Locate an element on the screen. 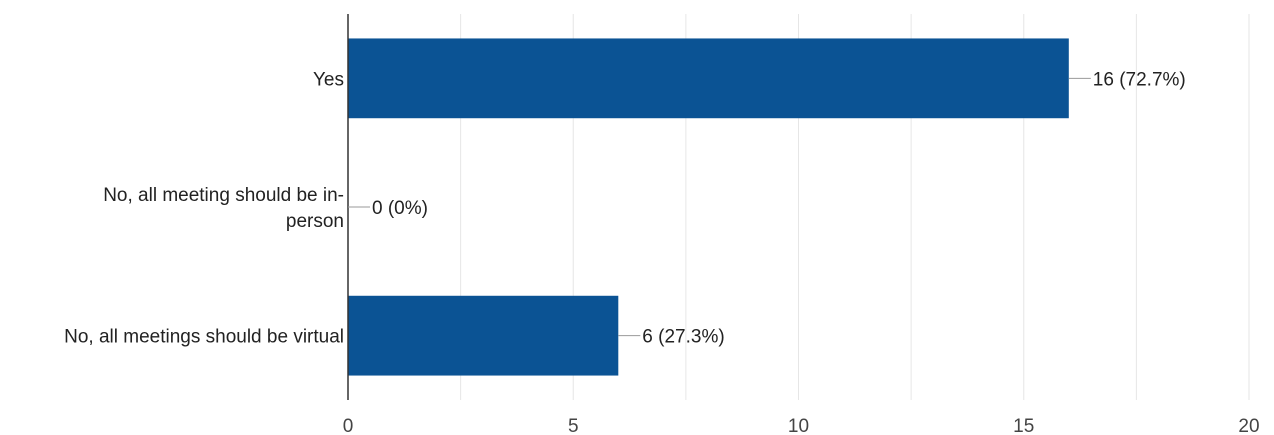 The width and height of the screenshot is (1274, 435). x-tick-label: 0 is located at coordinates (348, 425).